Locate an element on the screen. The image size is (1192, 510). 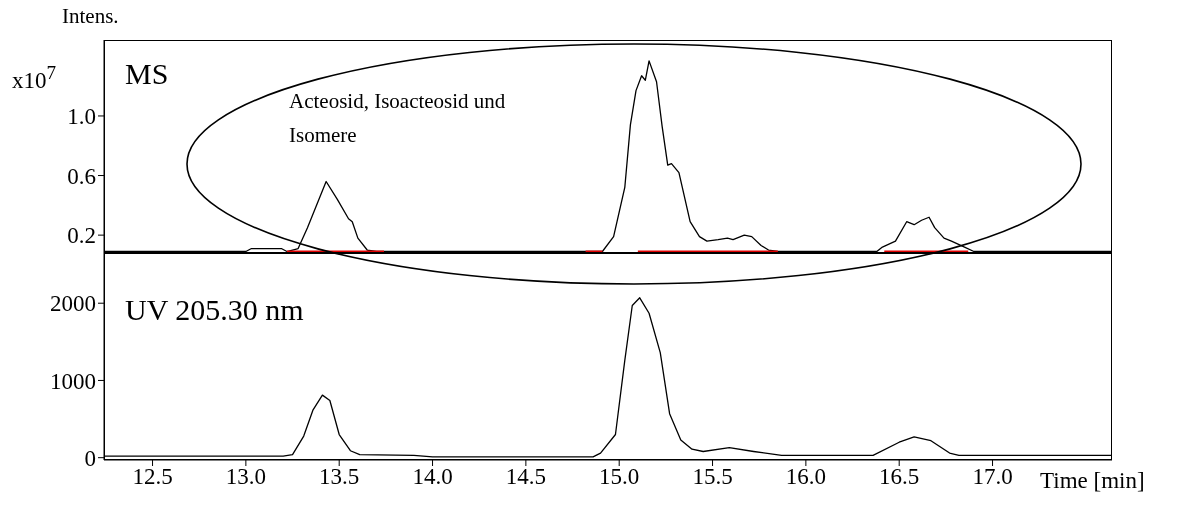
x-axis-title: Time [min] is located at coordinates (1092, 481).